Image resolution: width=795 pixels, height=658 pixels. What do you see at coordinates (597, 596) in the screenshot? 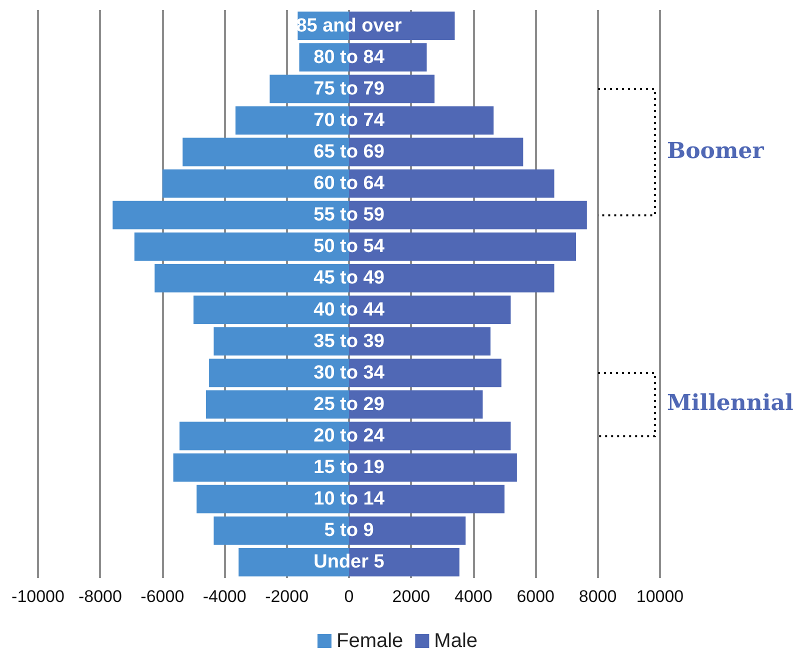
I see `x-tick-label: 8000` at bounding box center [597, 596].